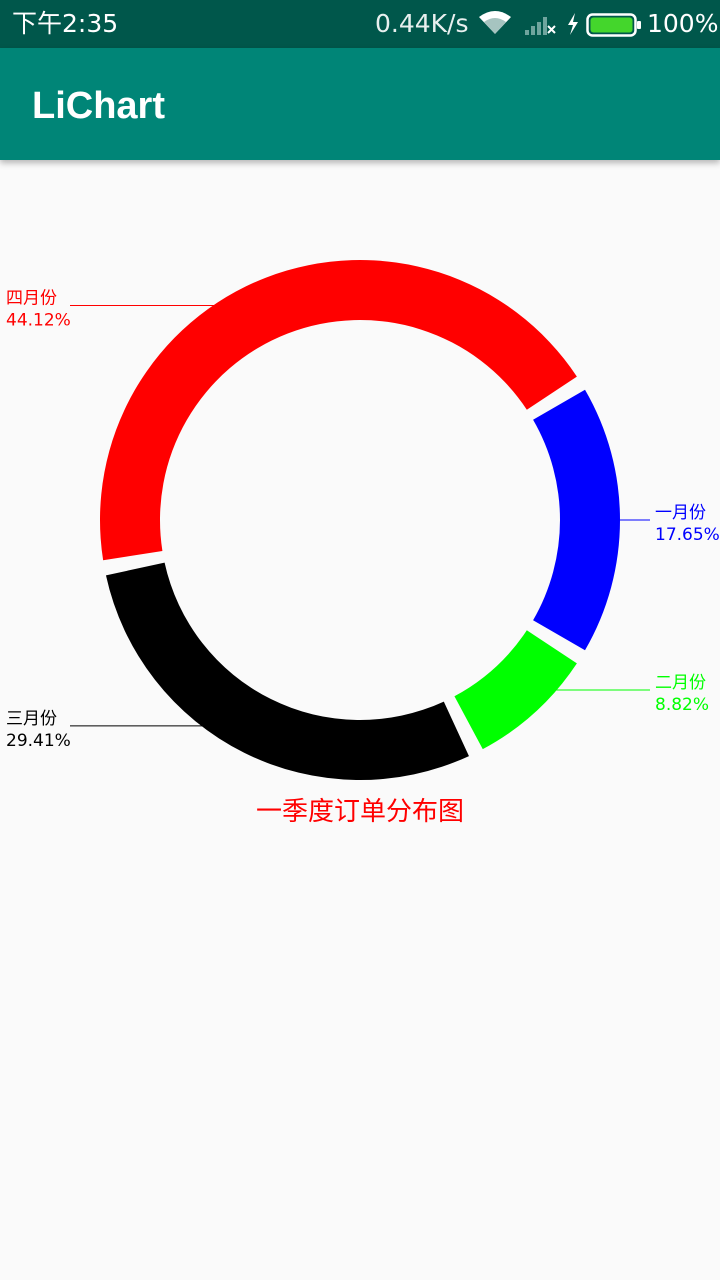 This screenshot has width=720, height=1280. What do you see at coordinates (38, 321) in the screenshot?
I see `slice-label-percent-4: 44.12%` at bounding box center [38, 321].